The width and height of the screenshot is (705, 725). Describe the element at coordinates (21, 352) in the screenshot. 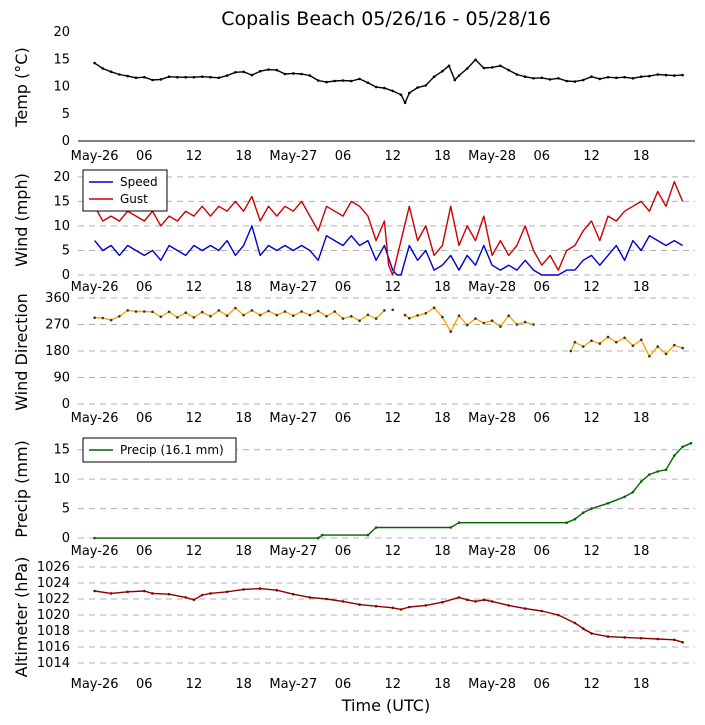

I see `wdir-y-axis-label: Wind Direction` at that location.